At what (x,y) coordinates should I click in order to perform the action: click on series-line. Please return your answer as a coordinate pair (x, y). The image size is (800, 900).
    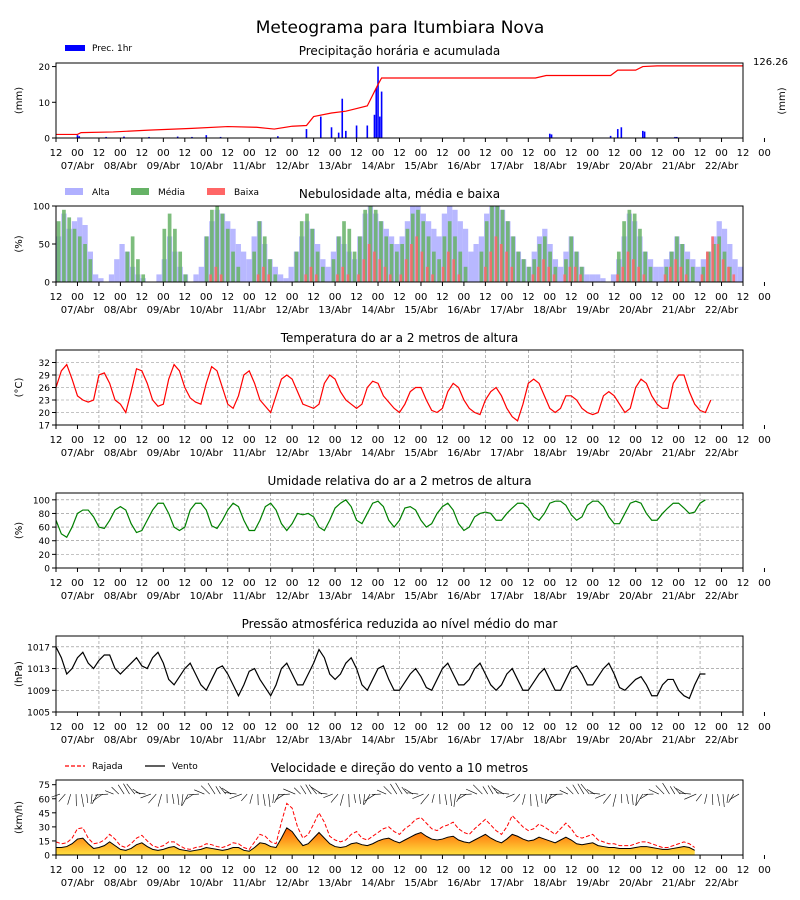
    Looking at the image, I should click on (380, 673).